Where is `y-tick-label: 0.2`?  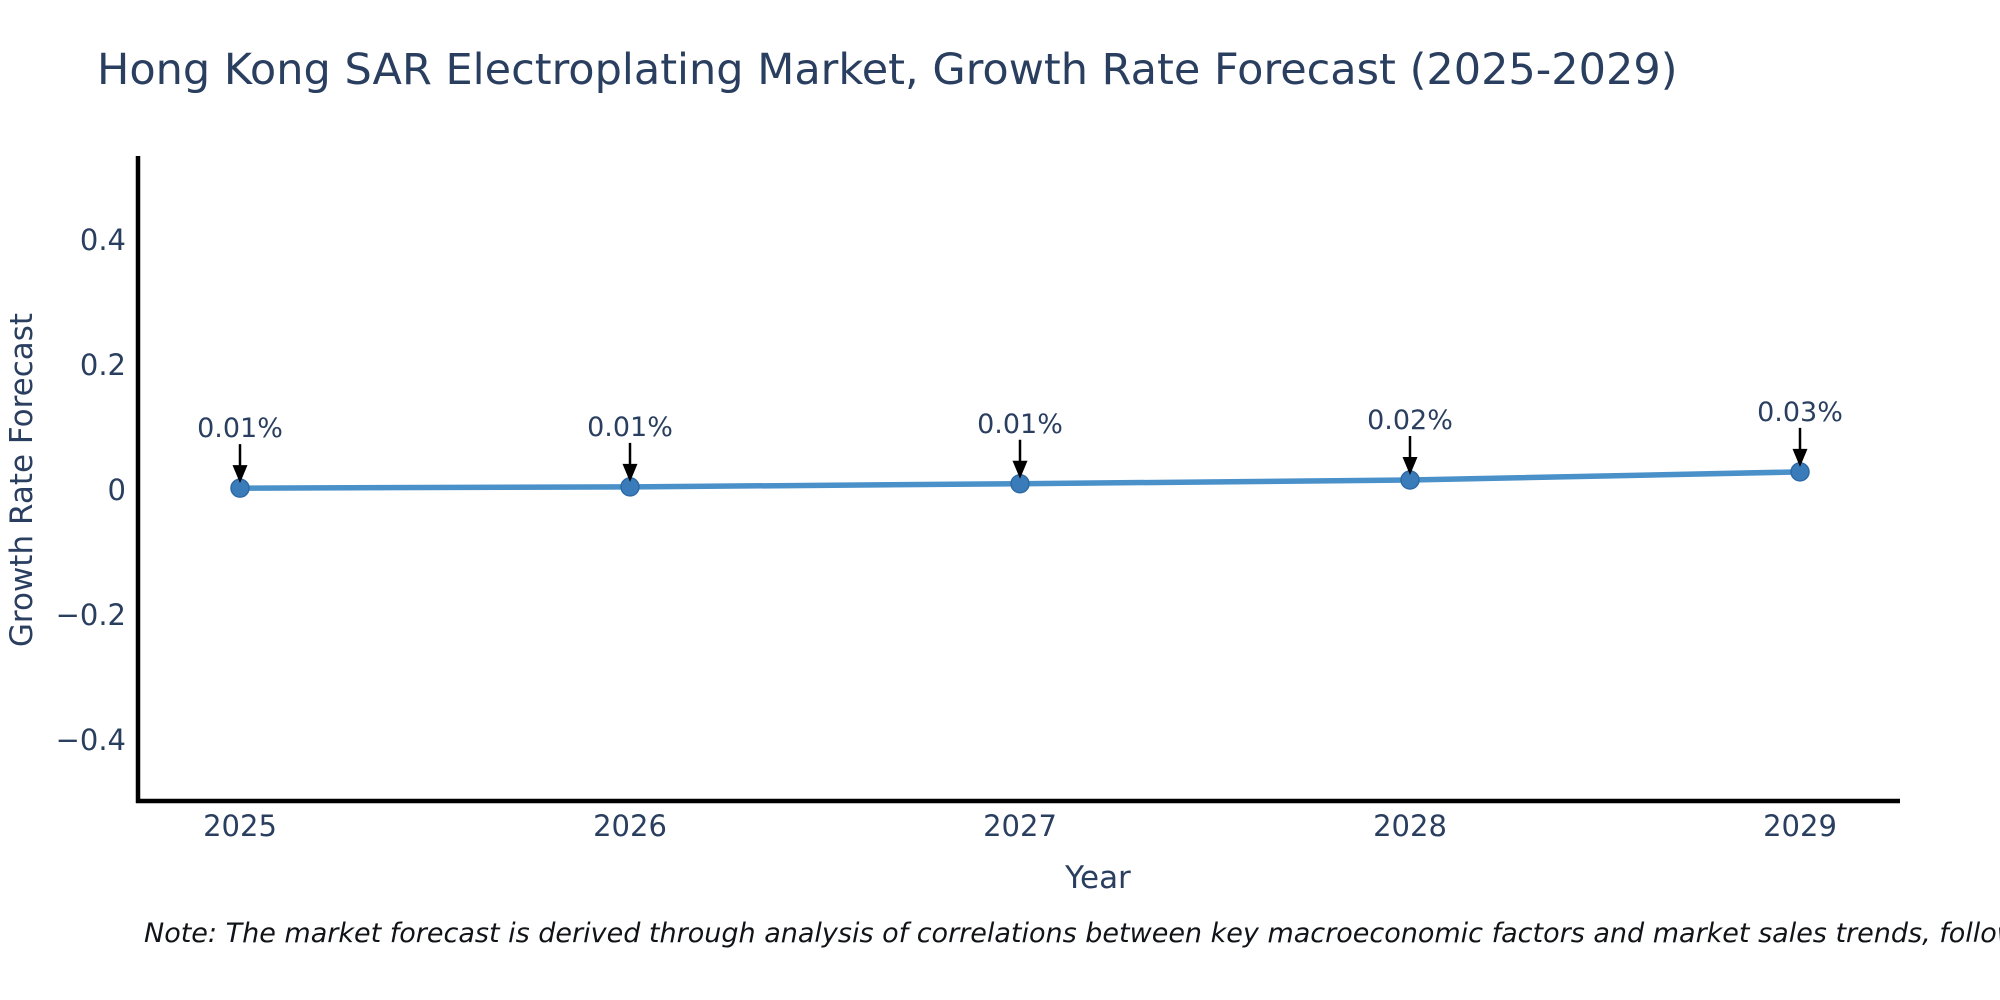
y-tick-label: 0.2 is located at coordinates (103, 365).